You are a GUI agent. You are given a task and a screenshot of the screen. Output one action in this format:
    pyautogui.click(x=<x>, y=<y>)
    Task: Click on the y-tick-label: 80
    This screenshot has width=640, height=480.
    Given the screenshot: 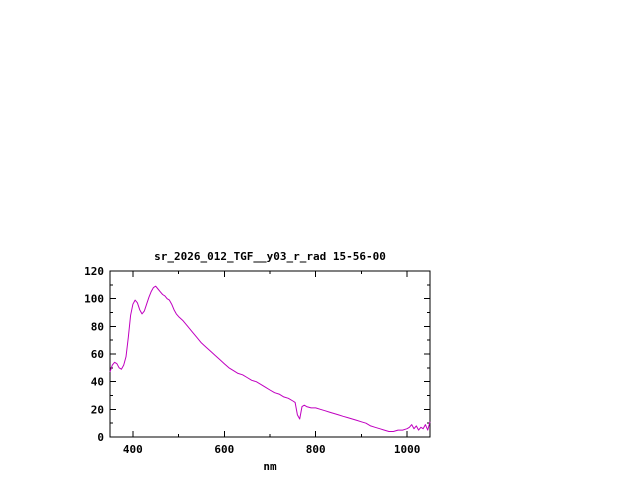 What is the action you would take?
    pyautogui.click(x=97, y=326)
    